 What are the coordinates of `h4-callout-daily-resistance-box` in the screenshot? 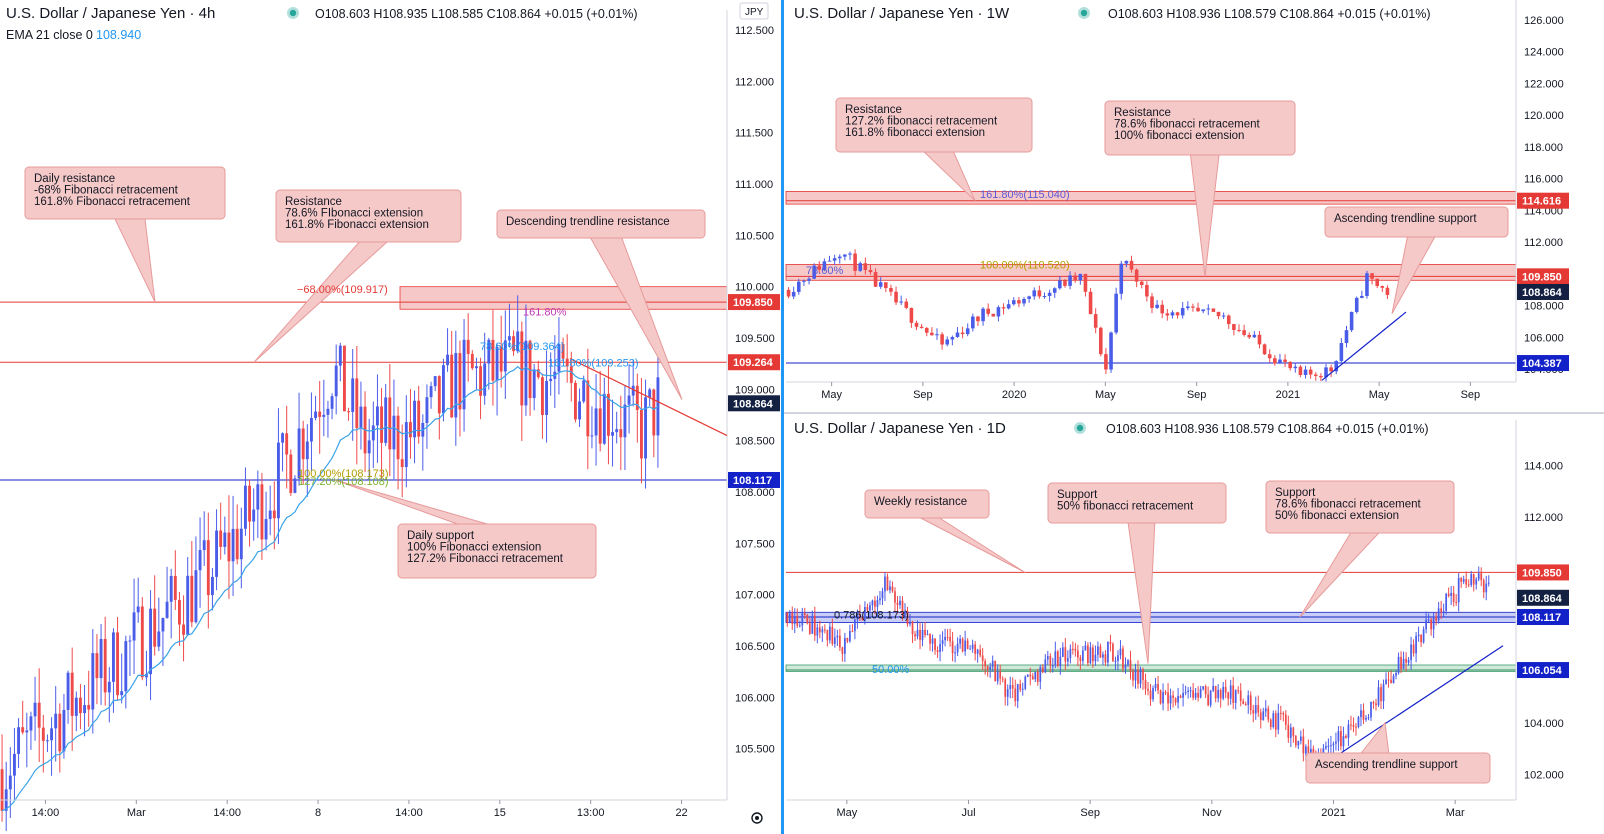 It's located at (125, 193).